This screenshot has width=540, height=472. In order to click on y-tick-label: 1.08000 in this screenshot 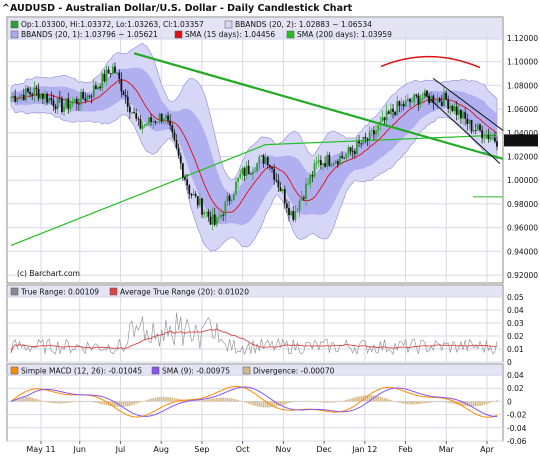, I will do `click(522, 85)`.